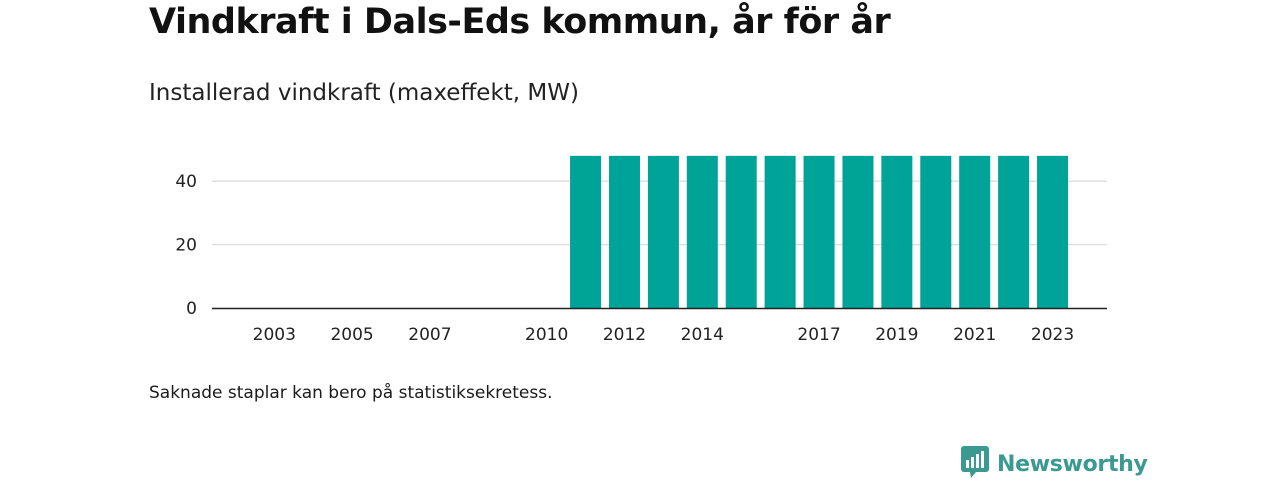 Image resolution: width=1280 pixels, height=482 pixels. Describe the element at coordinates (624, 335) in the screenshot. I see `x-tick-label: 2012` at that location.